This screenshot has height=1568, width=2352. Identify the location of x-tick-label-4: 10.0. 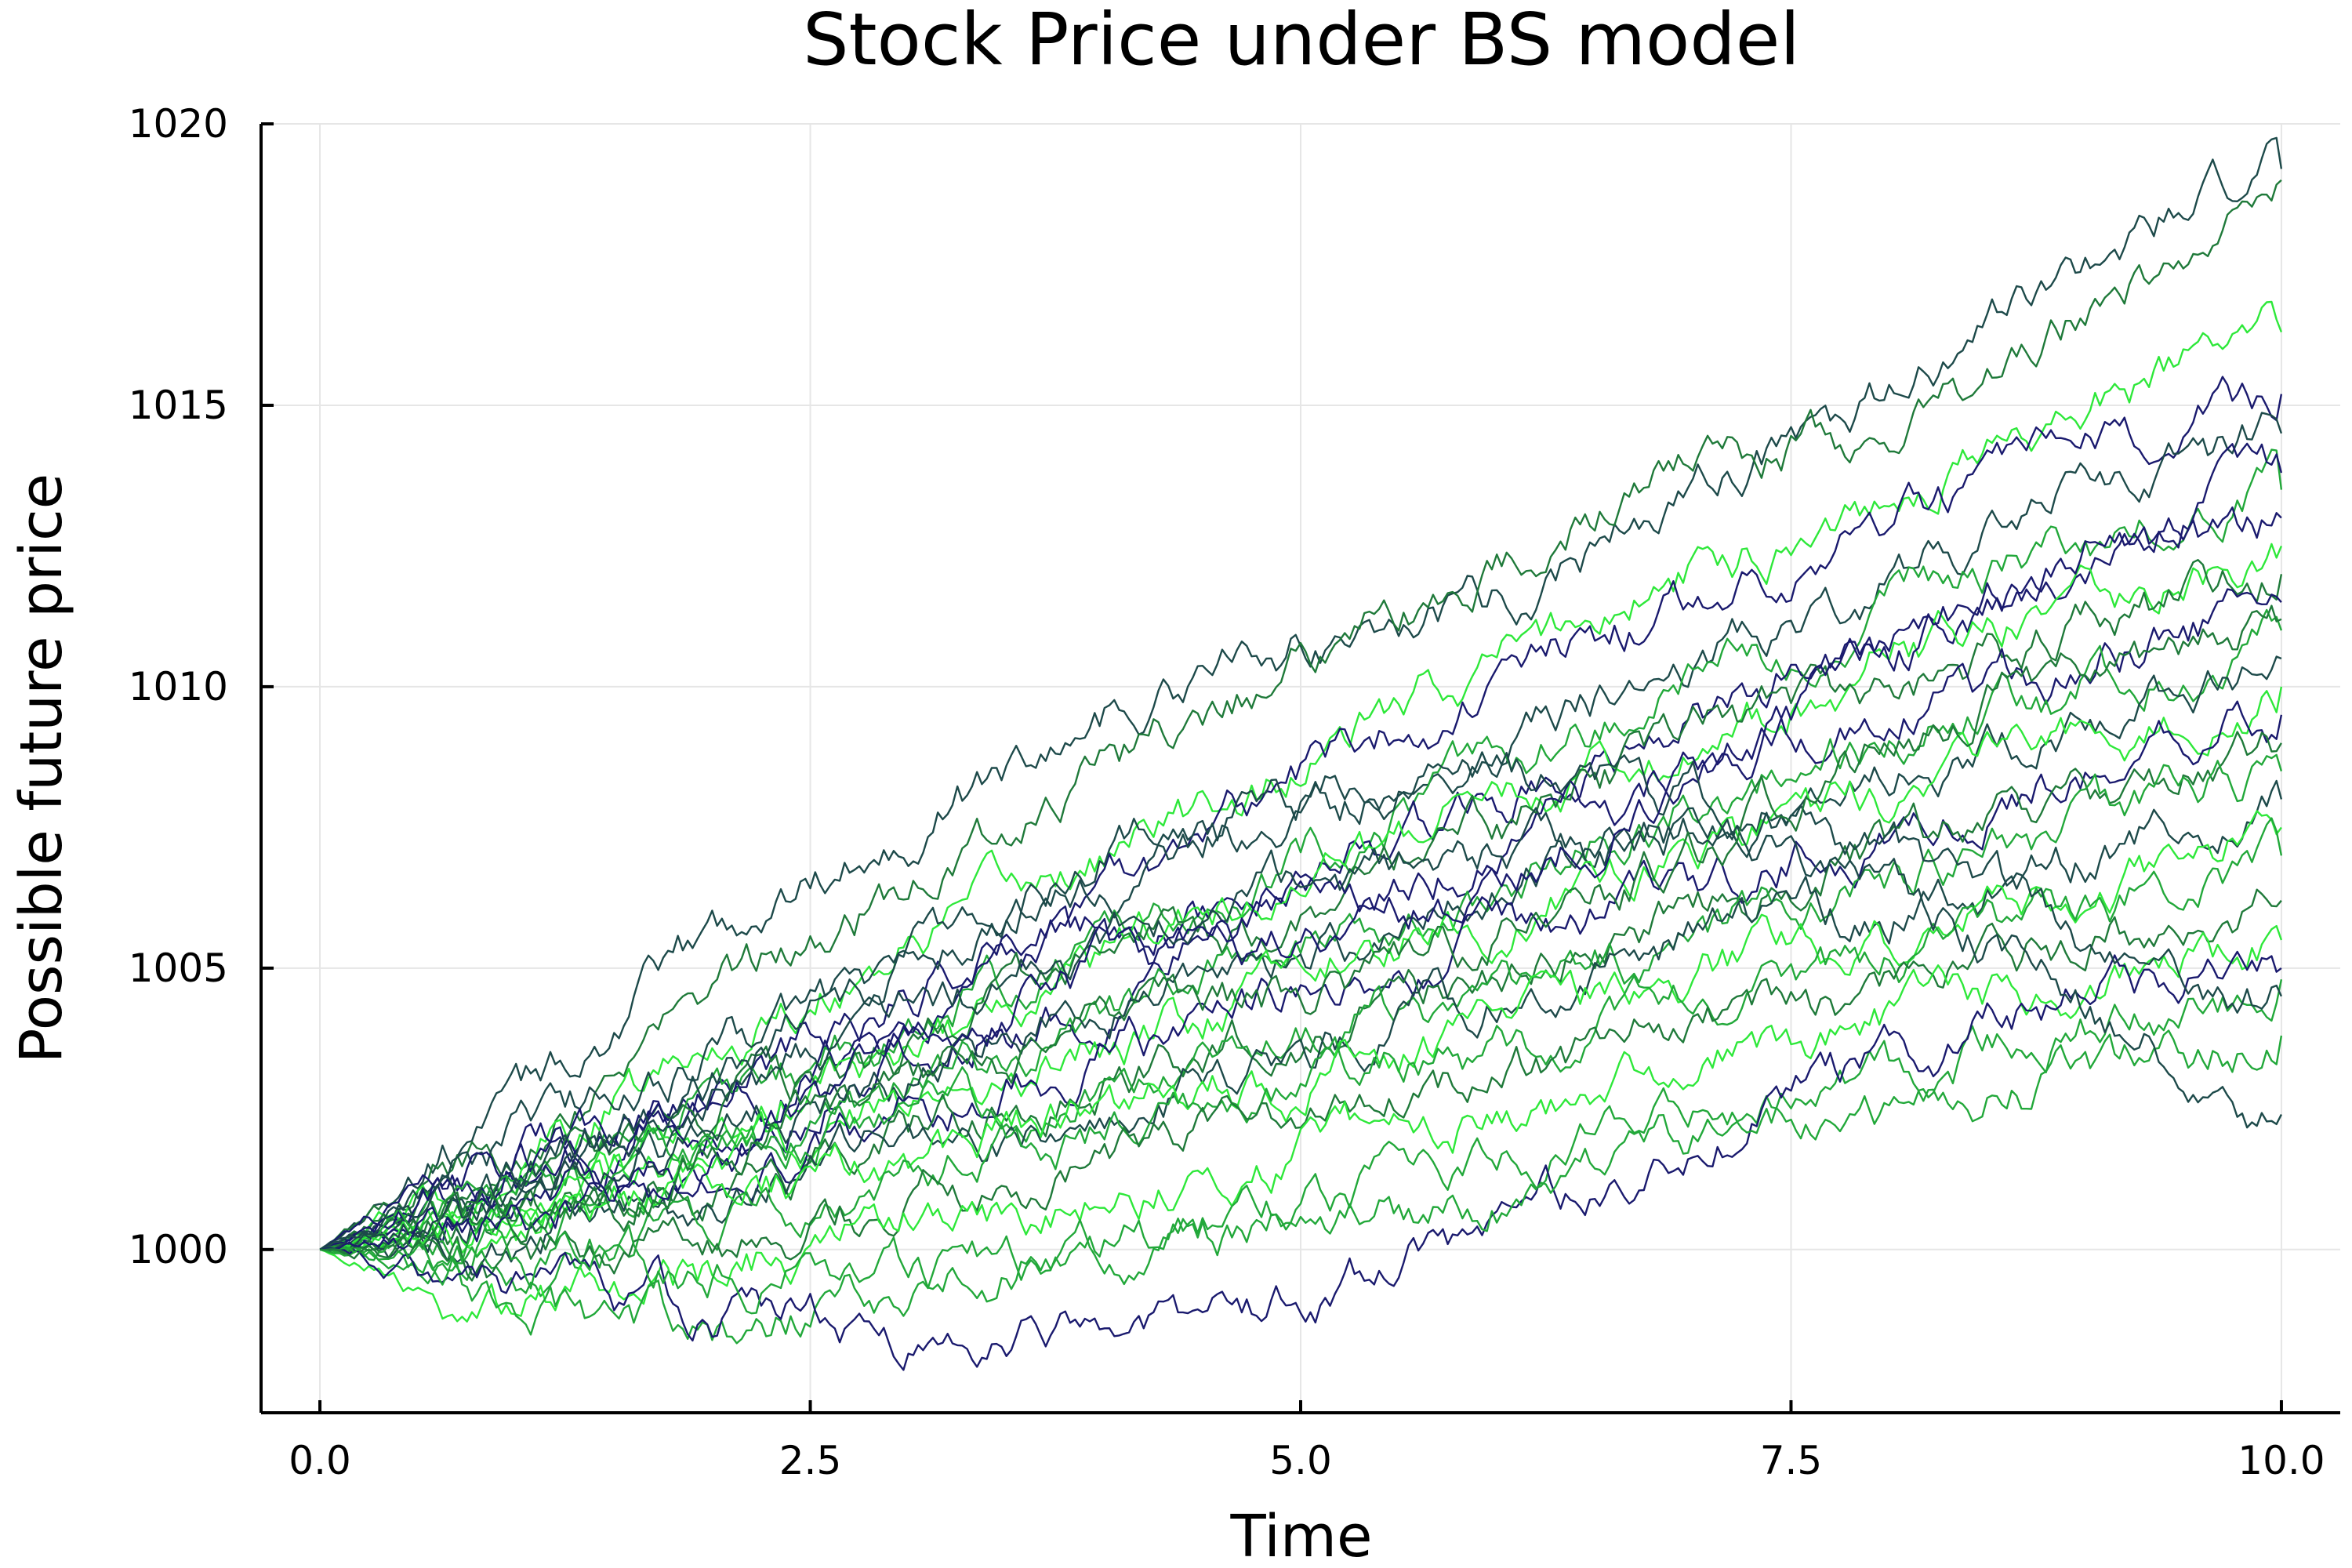
(2281, 1460).